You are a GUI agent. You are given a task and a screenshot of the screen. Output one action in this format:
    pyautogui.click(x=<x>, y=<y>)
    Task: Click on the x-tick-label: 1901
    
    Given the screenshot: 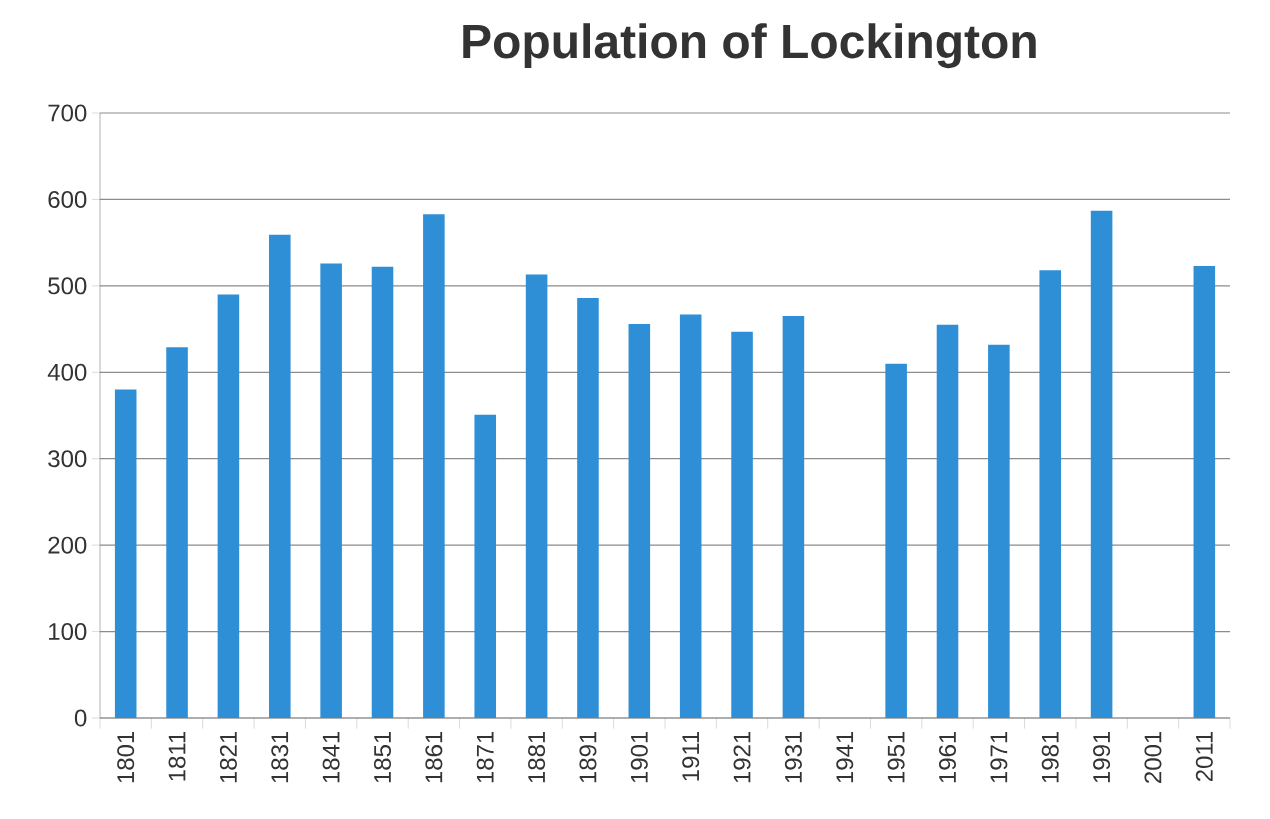 What is the action you would take?
    pyautogui.click(x=639, y=757)
    